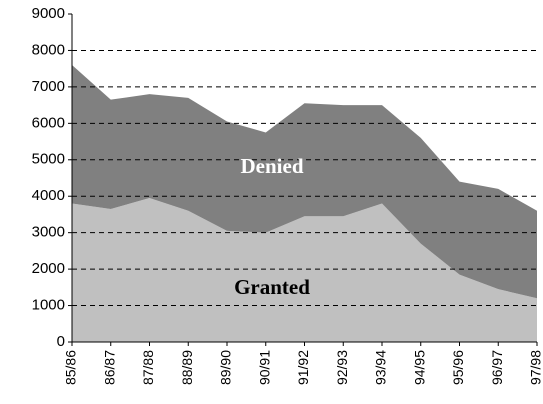 Image resolution: width=543 pixels, height=404 pixels. What do you see at coordinates (61, 341) in the screenshot?
I see `y-tick-label: 0` at bounding box center [61, 341].